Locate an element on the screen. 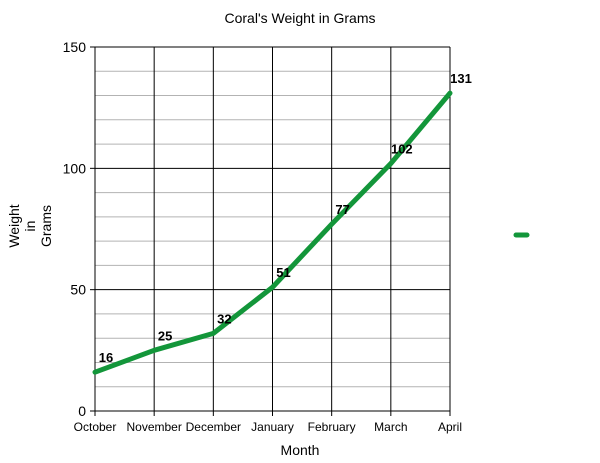 The width and height of the screenshot is (600, 463). x-tick-label: January is located at coordinates (272, 427).